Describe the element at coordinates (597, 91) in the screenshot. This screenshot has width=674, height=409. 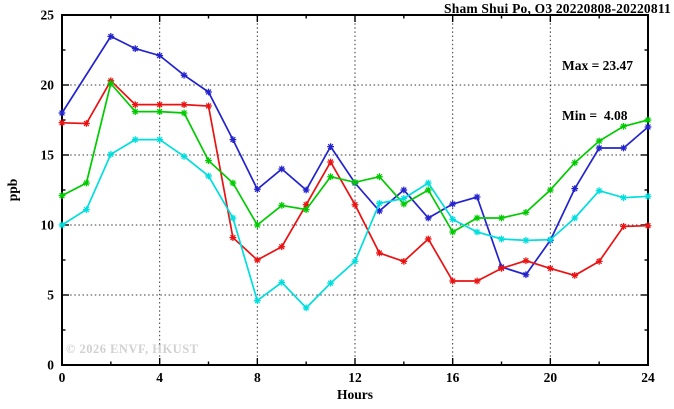
I see `max-min-annotation: Max = 23.47 Min = 4.08` at that location.